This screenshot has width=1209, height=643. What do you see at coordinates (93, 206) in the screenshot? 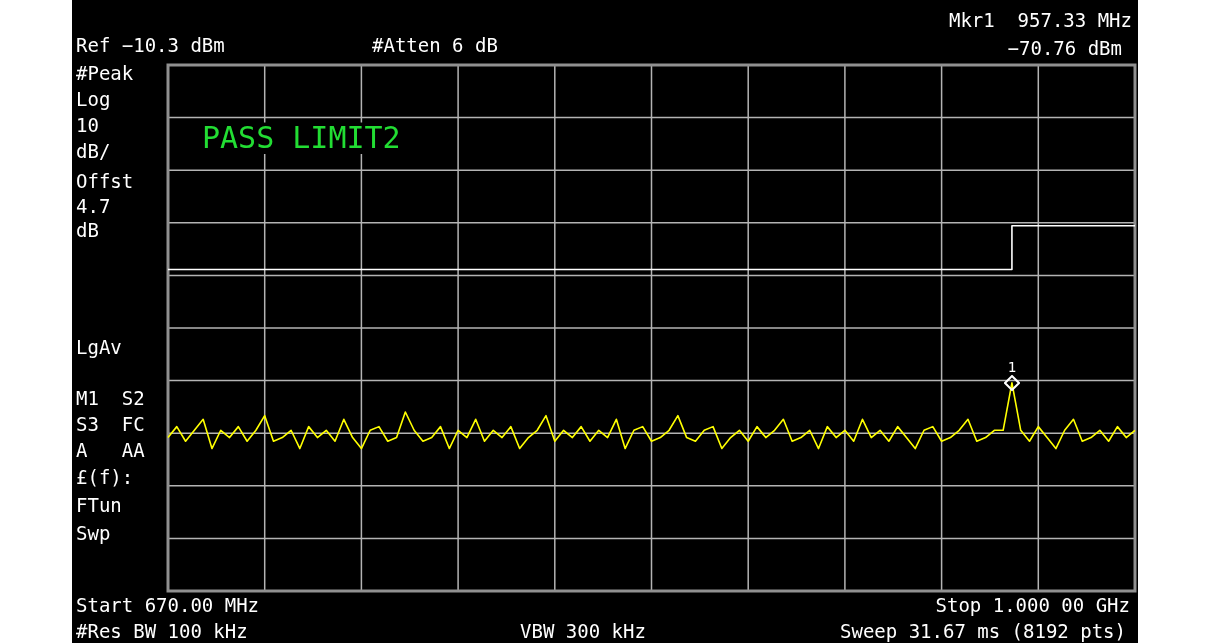
I see `text: 4.7` at bounding box center [93, 206].